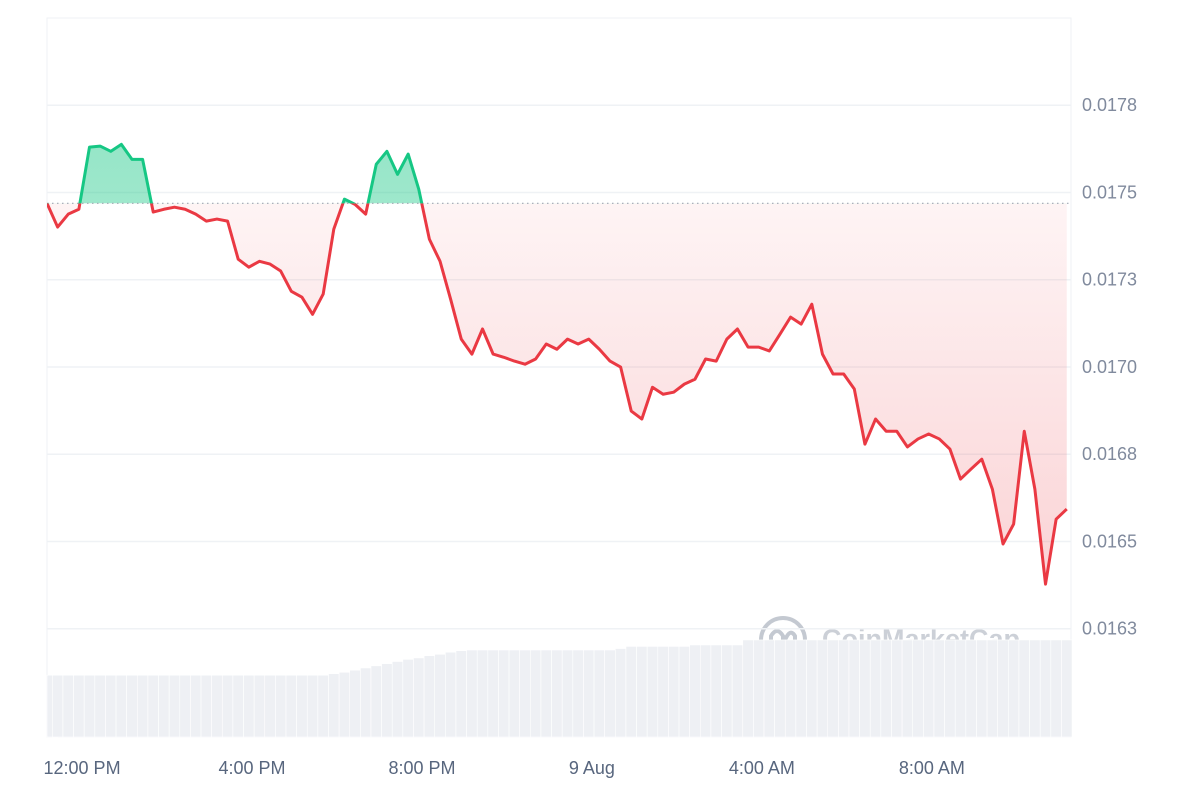 Image resolution: width=1200 pixels, height=800 pixels. Describe the element at coordinates (1109, 541) in the screenshot. I see `y-tick-label: 0.0165` at that location.